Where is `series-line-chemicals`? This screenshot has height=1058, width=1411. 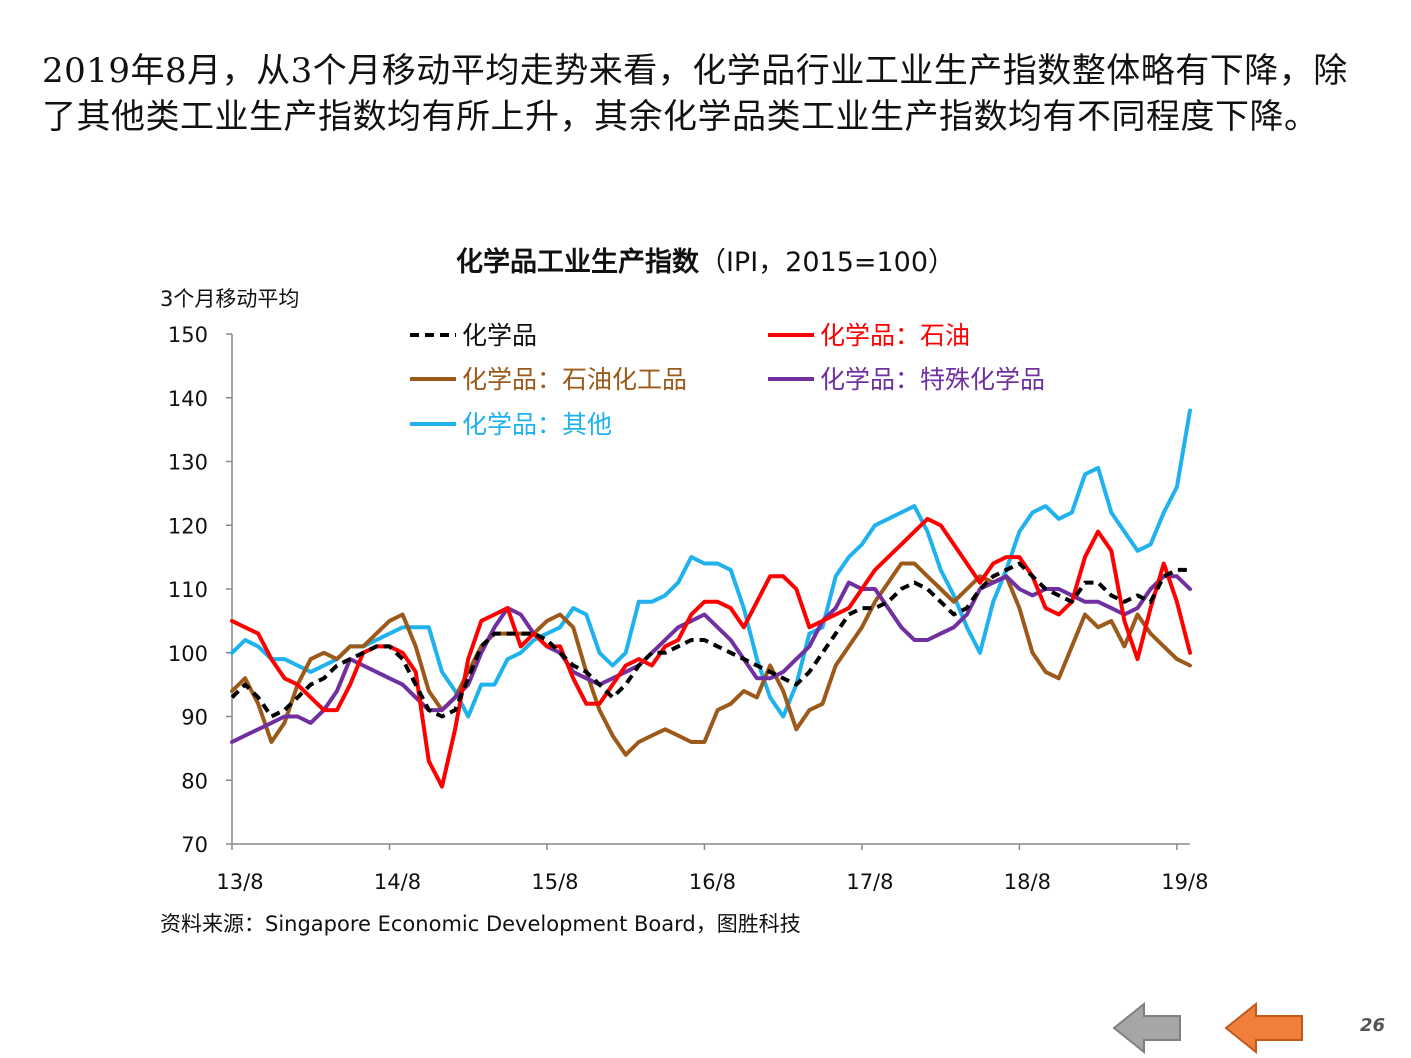
series-line-chemicals is located at coordinates (710, 640).